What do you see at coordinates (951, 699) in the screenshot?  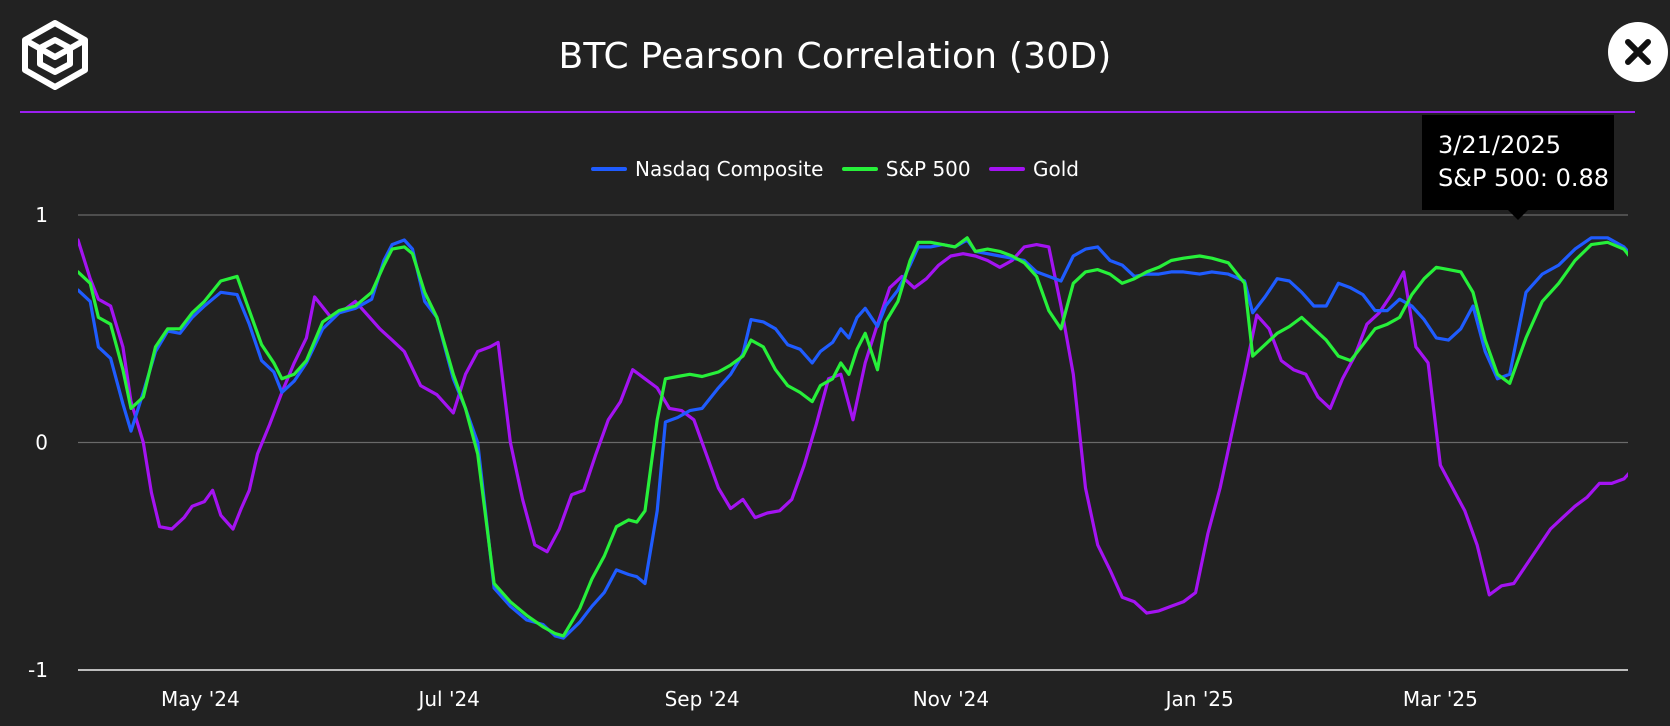 I see `x-tick-label: Nov '24` at bounding box center [951, 699].